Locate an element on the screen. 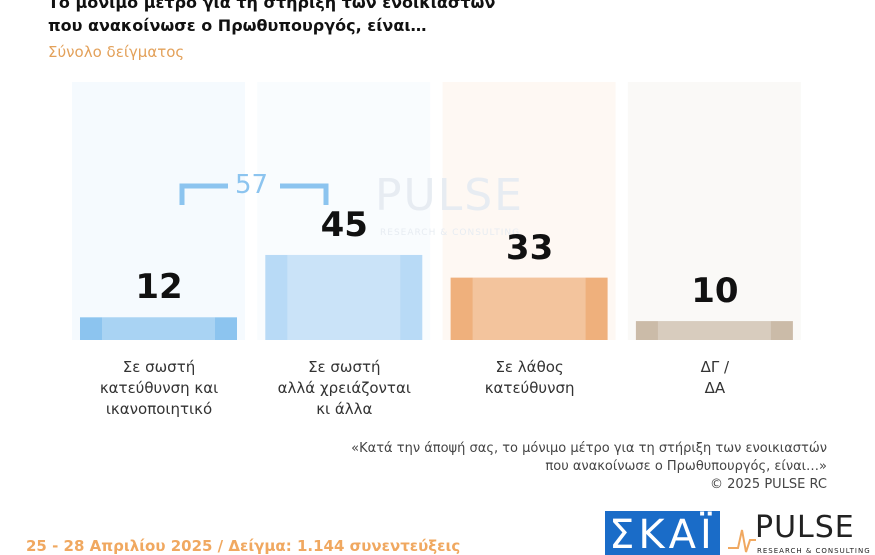 This screenshot has height=555, width=875. bracket-left is located at coordinates (203, 194).